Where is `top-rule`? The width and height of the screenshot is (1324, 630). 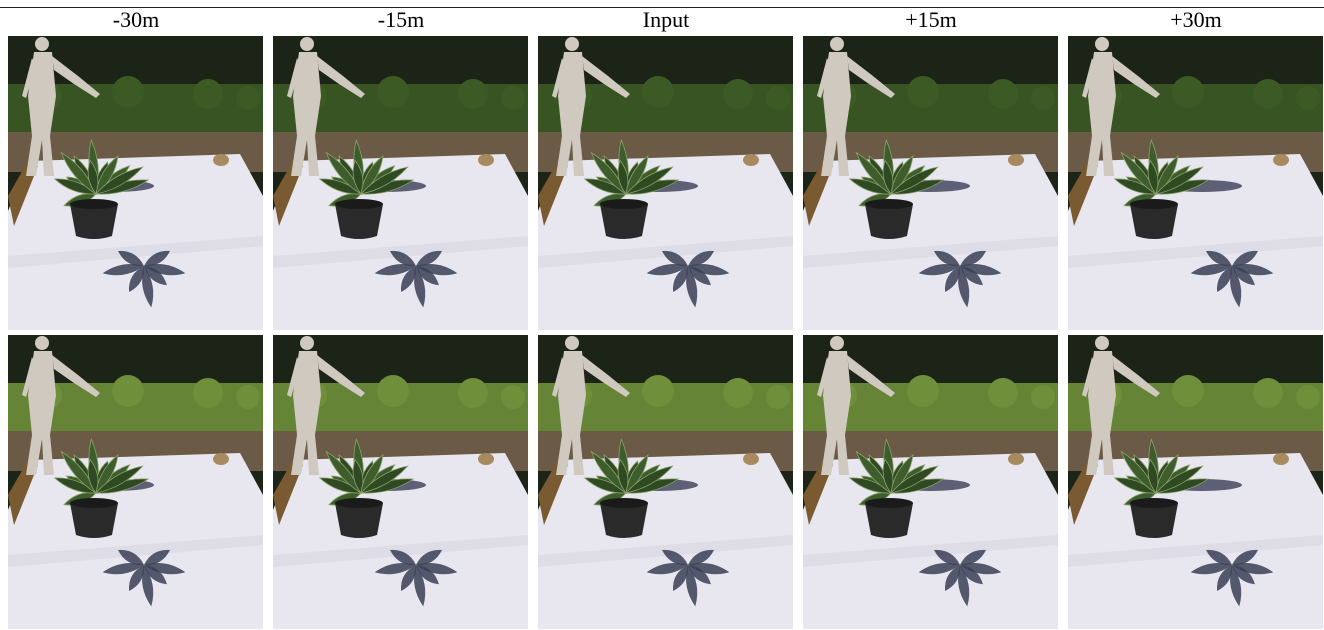
top-rule is located at coordinates (662, 7).